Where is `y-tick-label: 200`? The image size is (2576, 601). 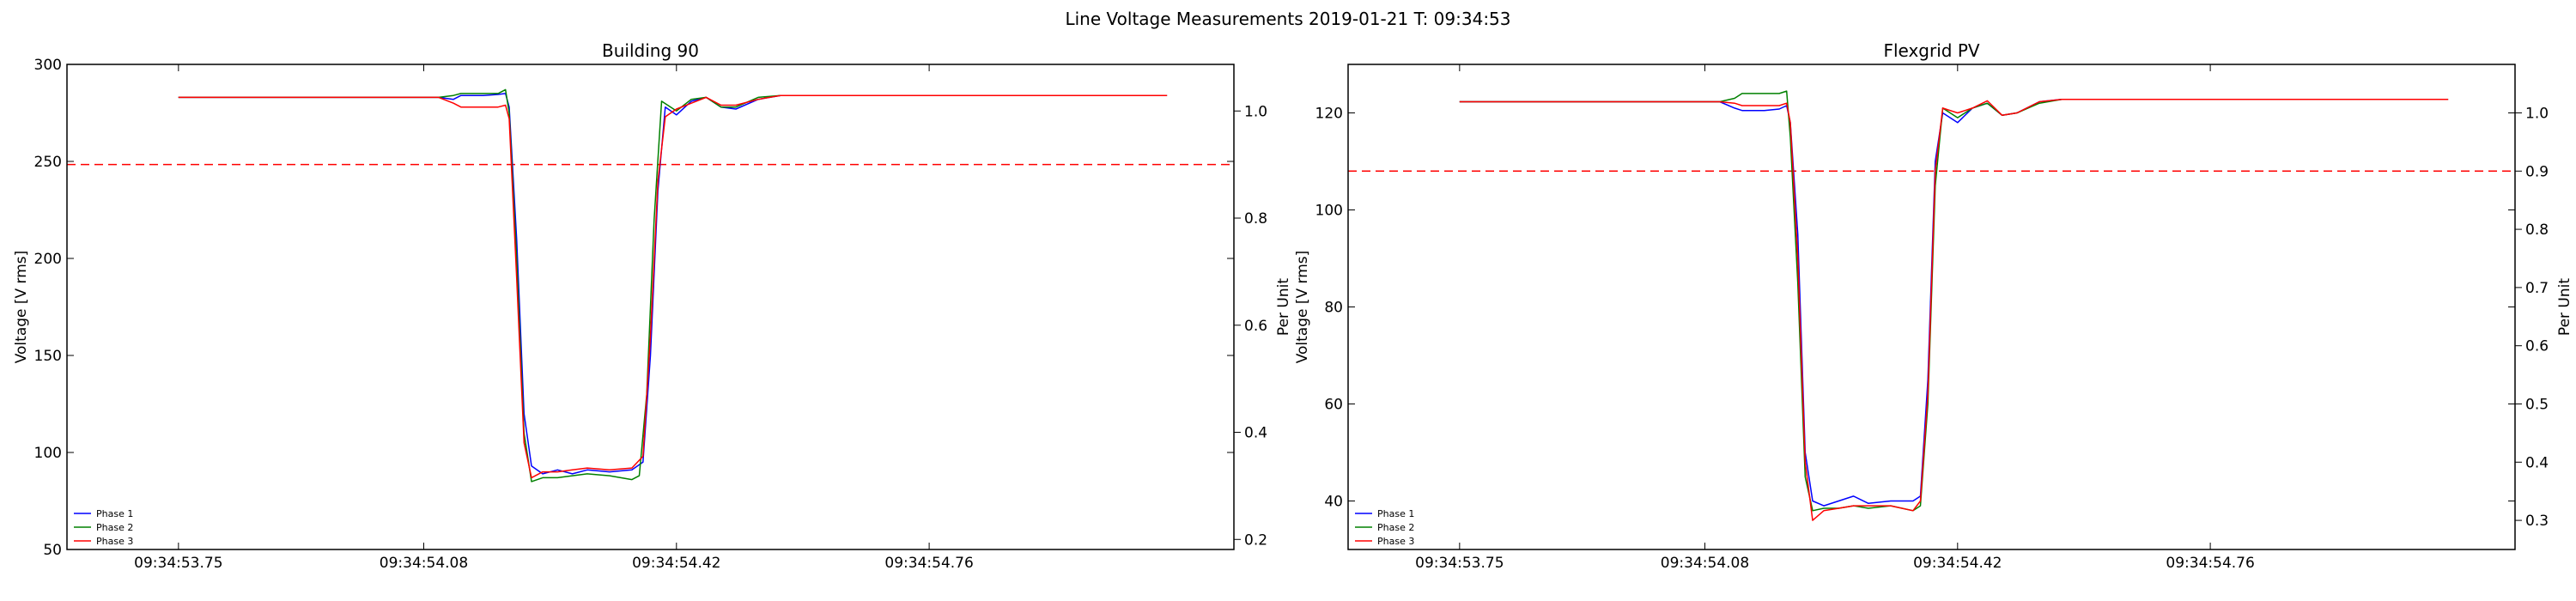
y-tick-label: 200 is located at coordinates (48, 260).